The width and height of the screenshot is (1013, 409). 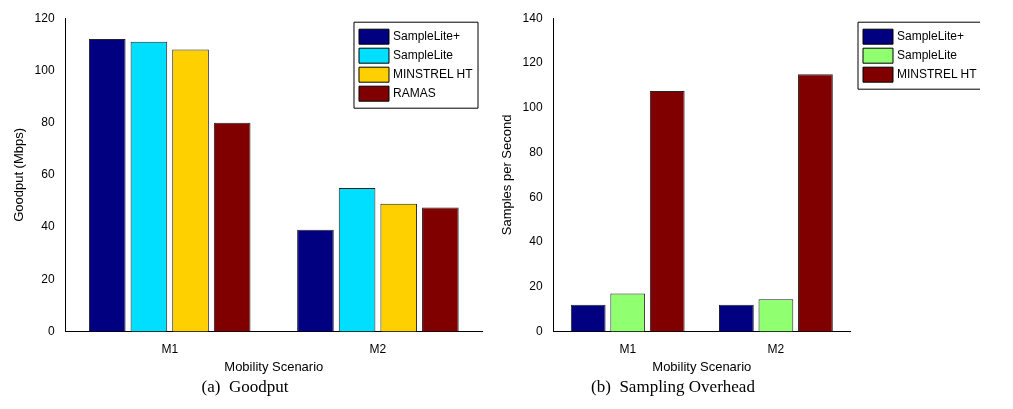 What do you see at coordinates (507, 175) in the screenshot?
I see `y-axis-title: Samples per Second` at bounding box center [507, 175].